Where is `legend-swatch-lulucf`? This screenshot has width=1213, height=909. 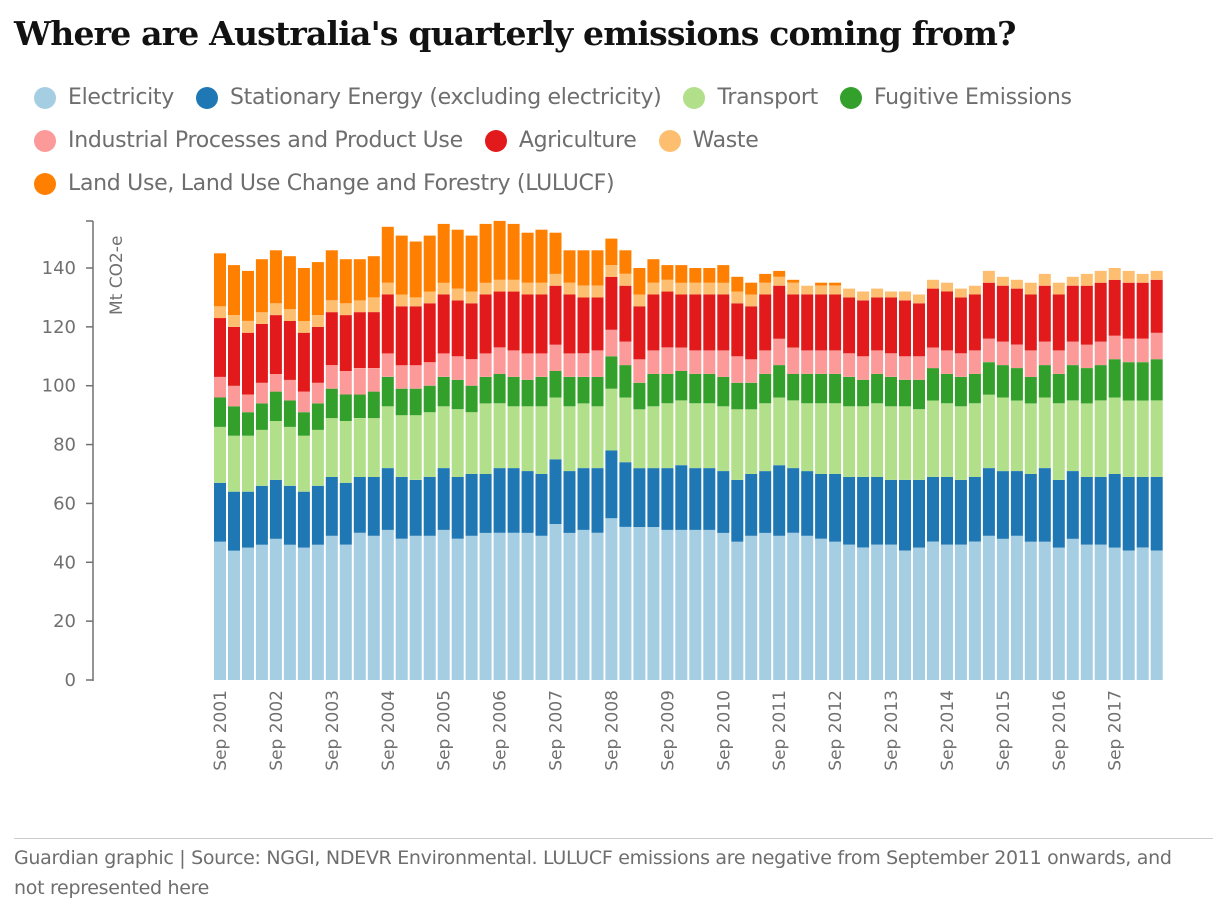 legend-swatch-lulucf is located at coordinates (45, 183).